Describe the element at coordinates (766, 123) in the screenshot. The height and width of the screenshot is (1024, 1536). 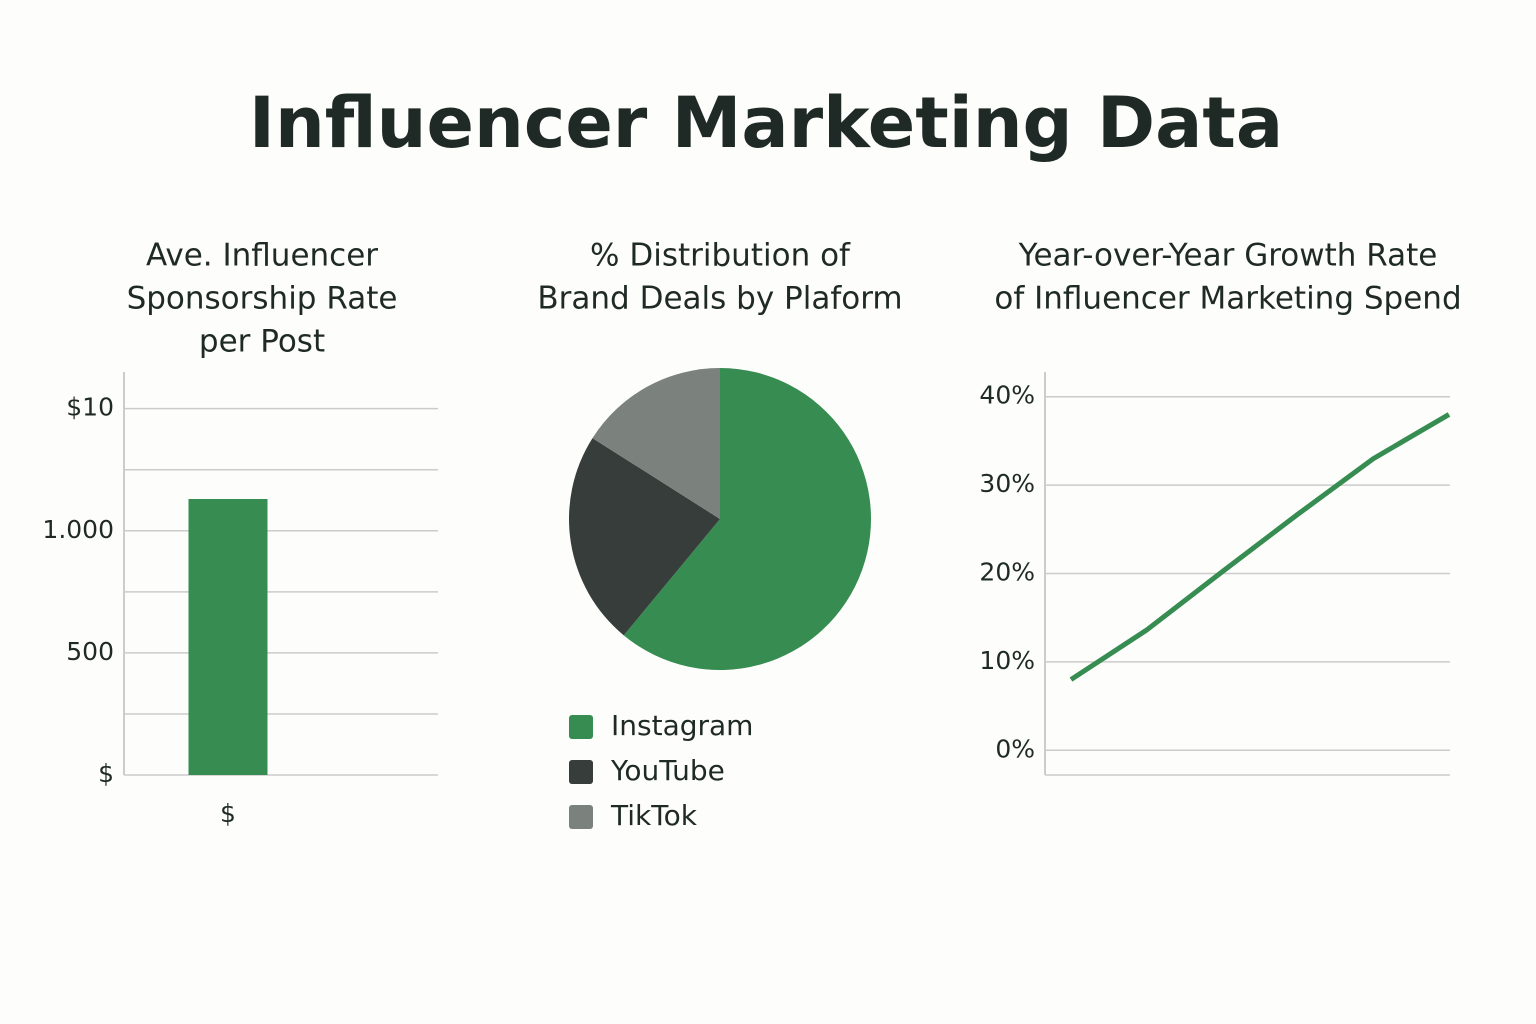
I see `page-title: Influencer Marketing Data` at that location.